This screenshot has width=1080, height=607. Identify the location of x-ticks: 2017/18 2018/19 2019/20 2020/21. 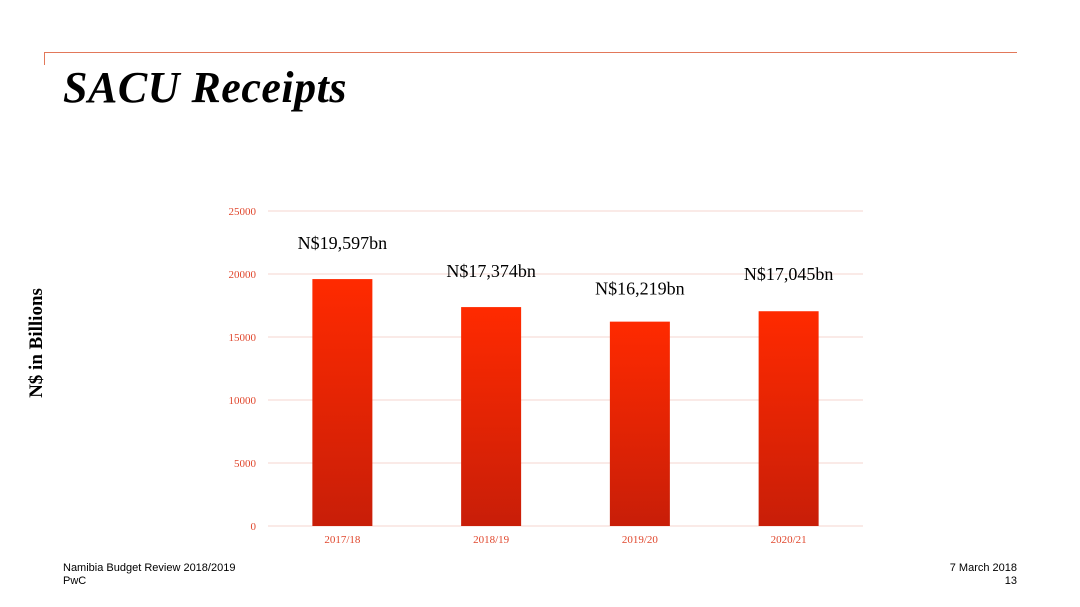
(565, 540).